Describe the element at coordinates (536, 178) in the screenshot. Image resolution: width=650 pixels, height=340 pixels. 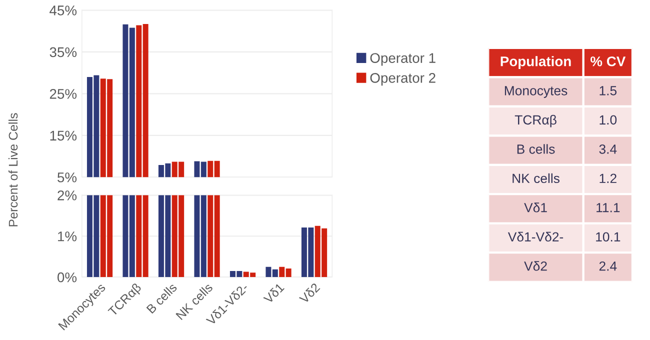
I see `category-label: NK cells` at that location.